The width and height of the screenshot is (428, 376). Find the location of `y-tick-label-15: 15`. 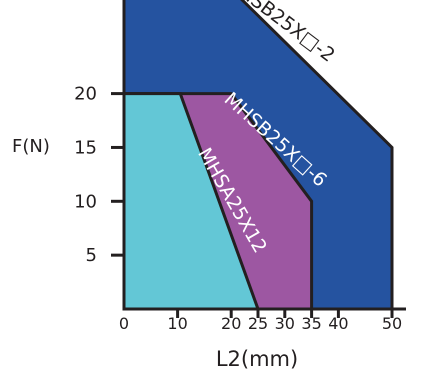

y-tick-label-15: 15 is located at coordinates (85, 147).